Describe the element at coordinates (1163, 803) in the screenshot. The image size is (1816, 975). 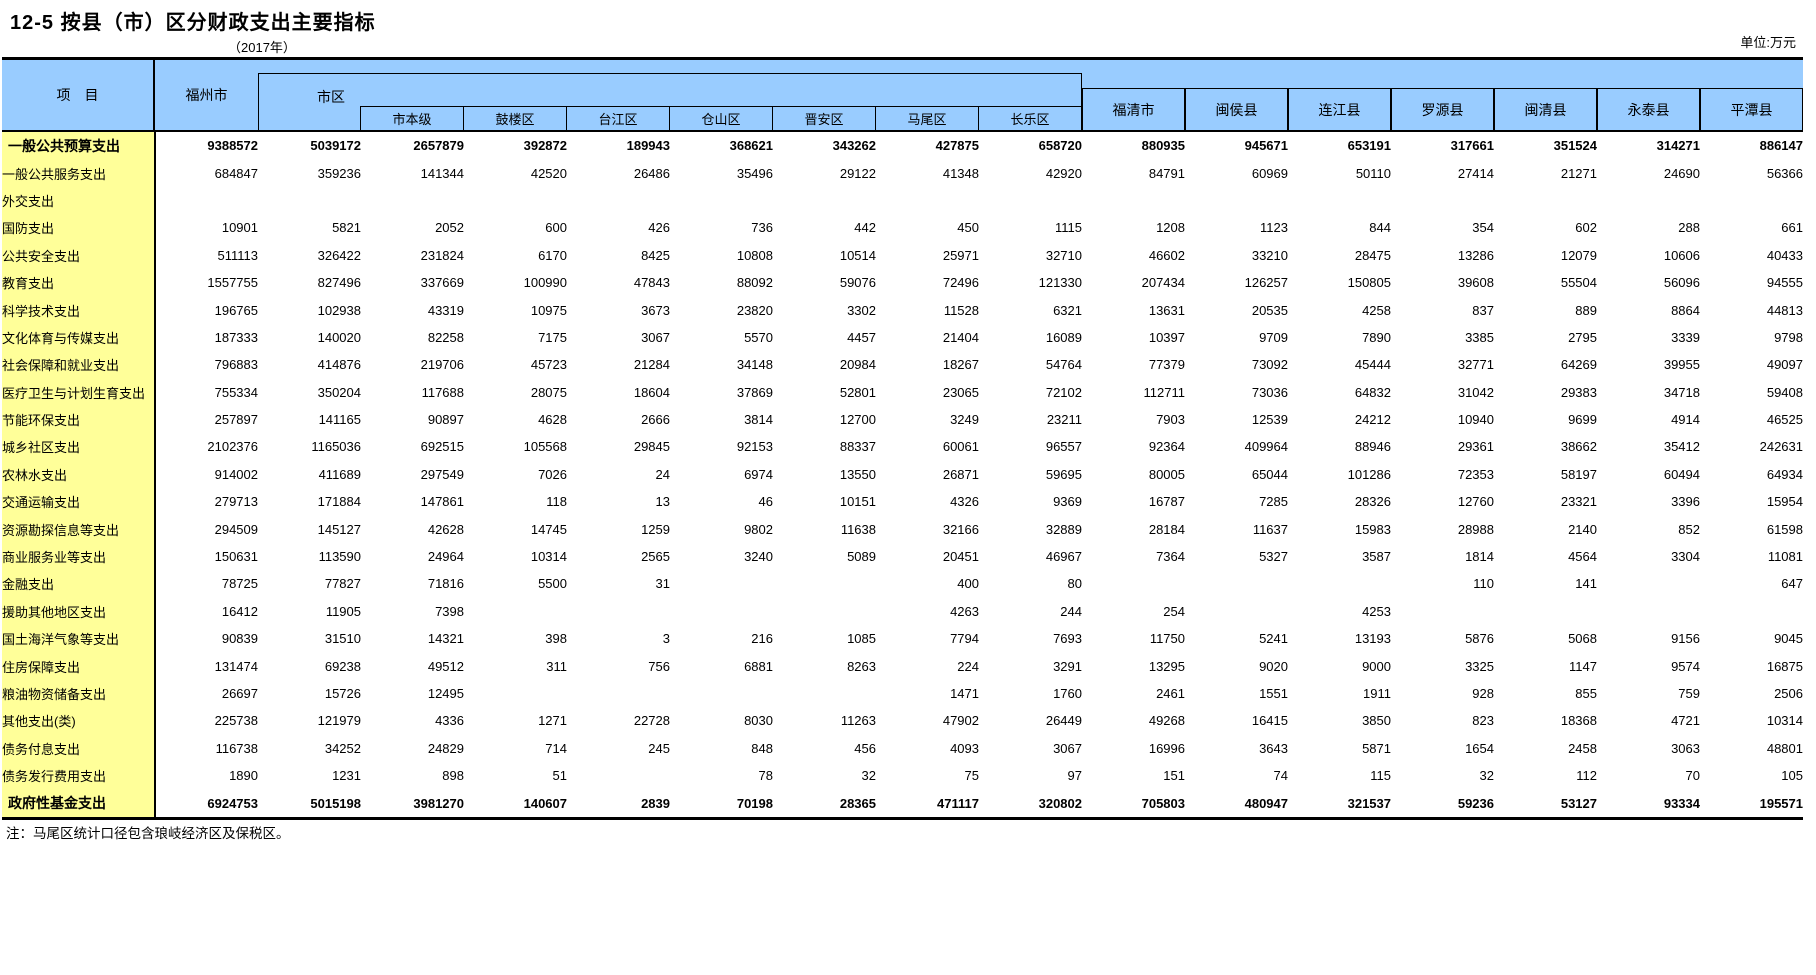
I see `data-cell: 705803` at that location.